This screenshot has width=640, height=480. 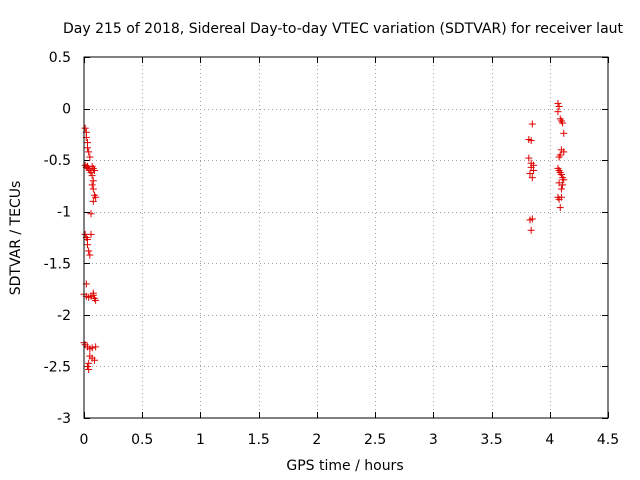 I want to click on y-tick-label: -0.5, so click(x=57, y=161).